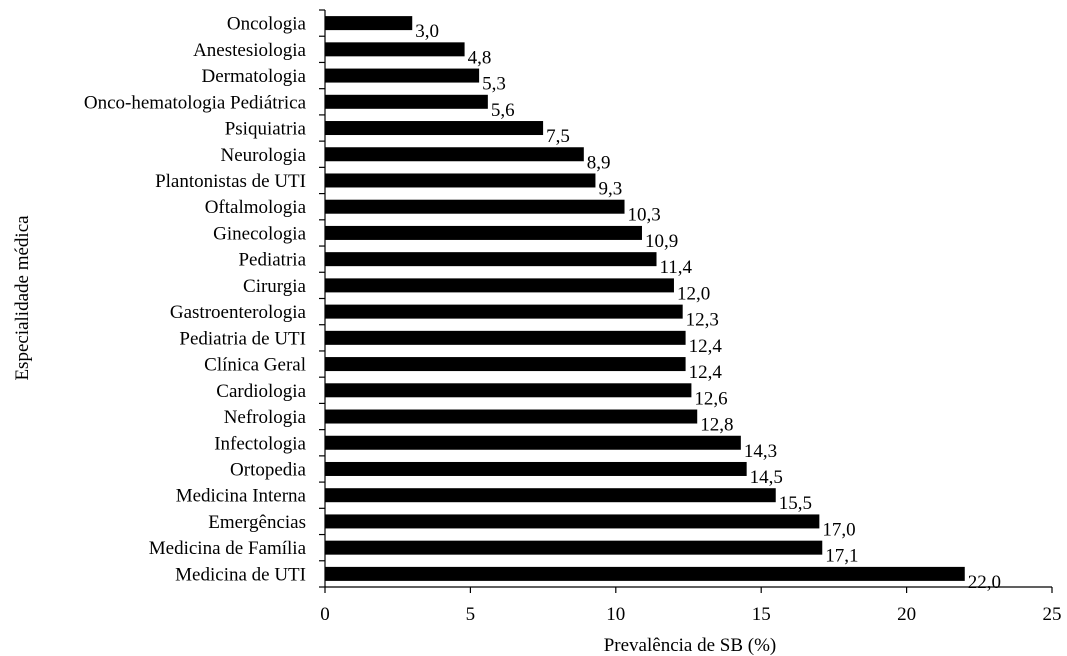 Image resolution: width=1067 pixels, height=656 pixels. What do you see at coordinates (503, 110) in the screenshot?
I see `value-label: 5,6` at bounding box center [503, 110].